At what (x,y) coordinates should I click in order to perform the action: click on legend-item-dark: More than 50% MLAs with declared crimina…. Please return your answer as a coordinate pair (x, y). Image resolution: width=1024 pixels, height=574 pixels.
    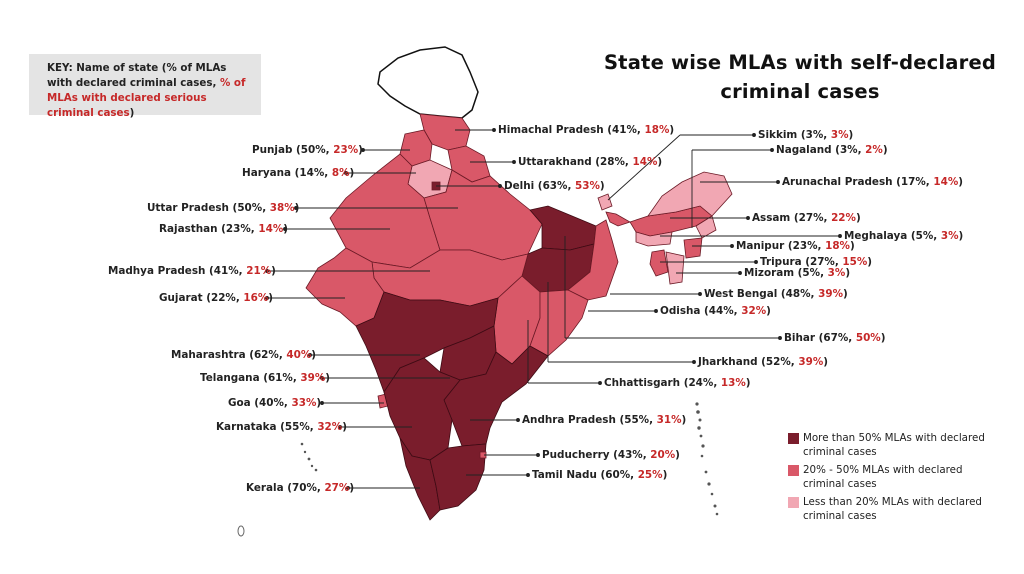
    Looking at the image, I should click on (888, 446).